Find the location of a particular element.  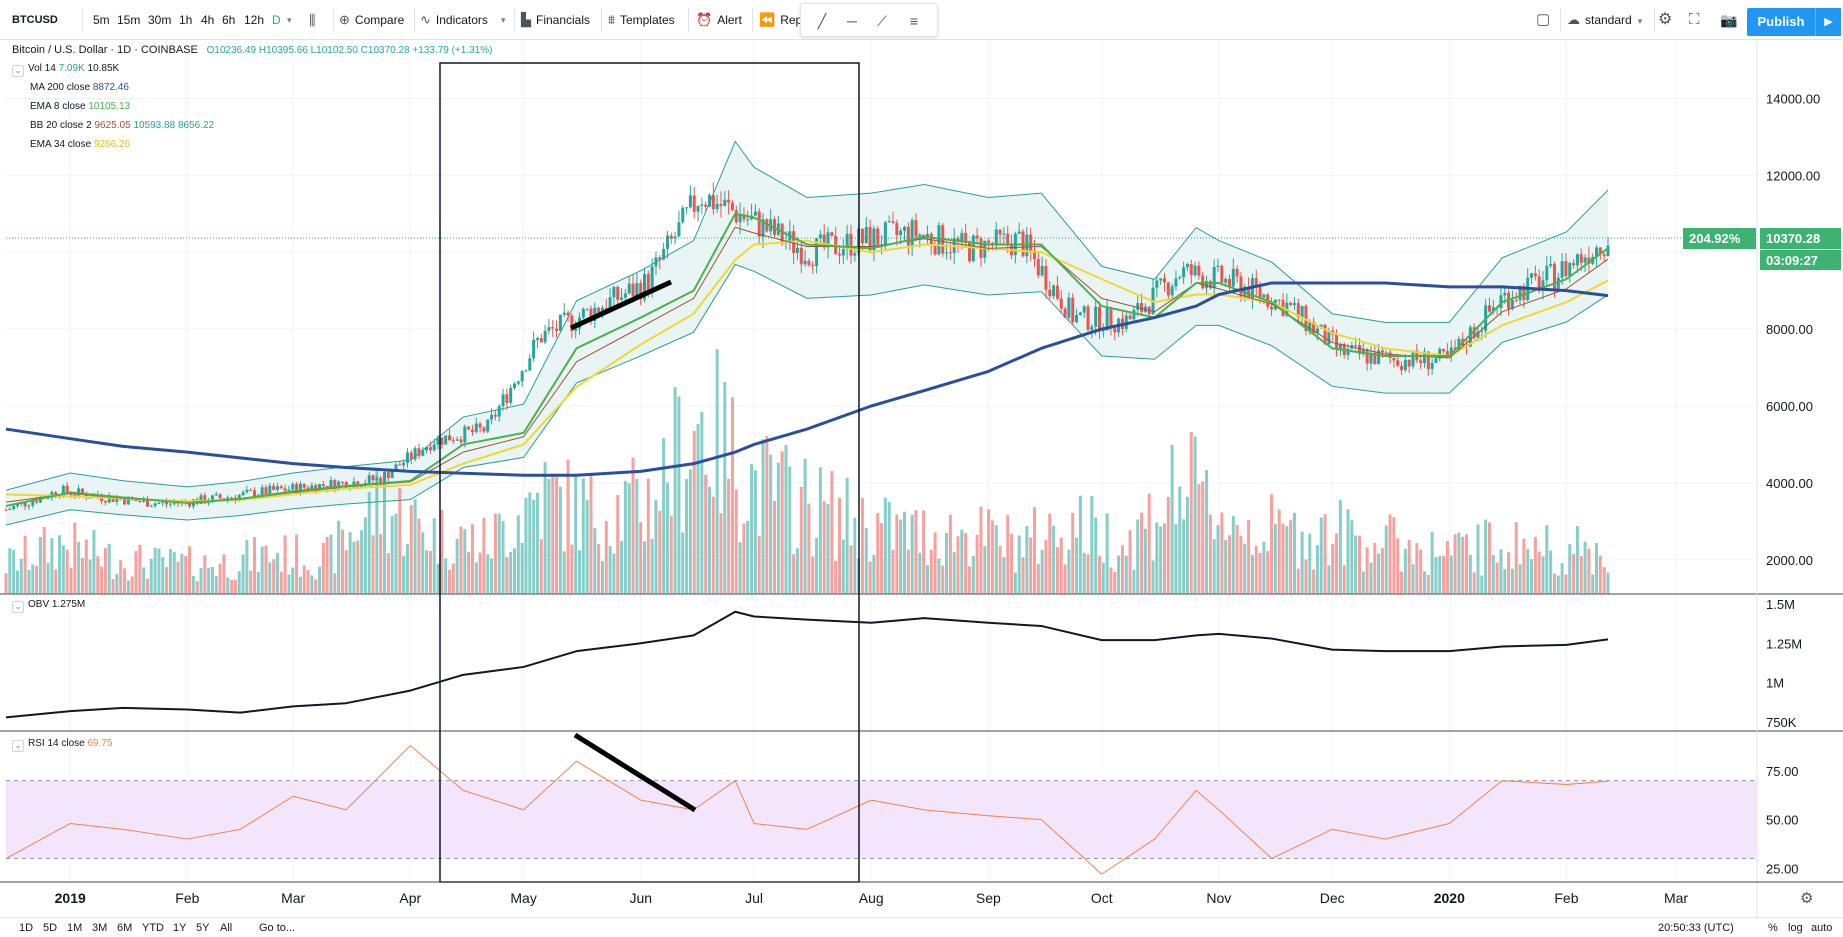

fullscreen-square-icon: ▢ is located at coordinates (1543, 19).